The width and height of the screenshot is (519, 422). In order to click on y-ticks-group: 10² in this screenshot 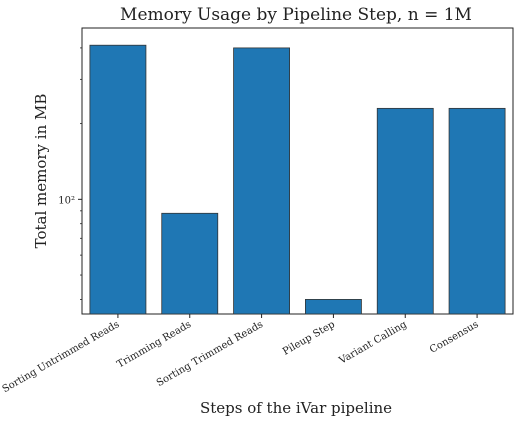, I will do `click(70, 173)`.